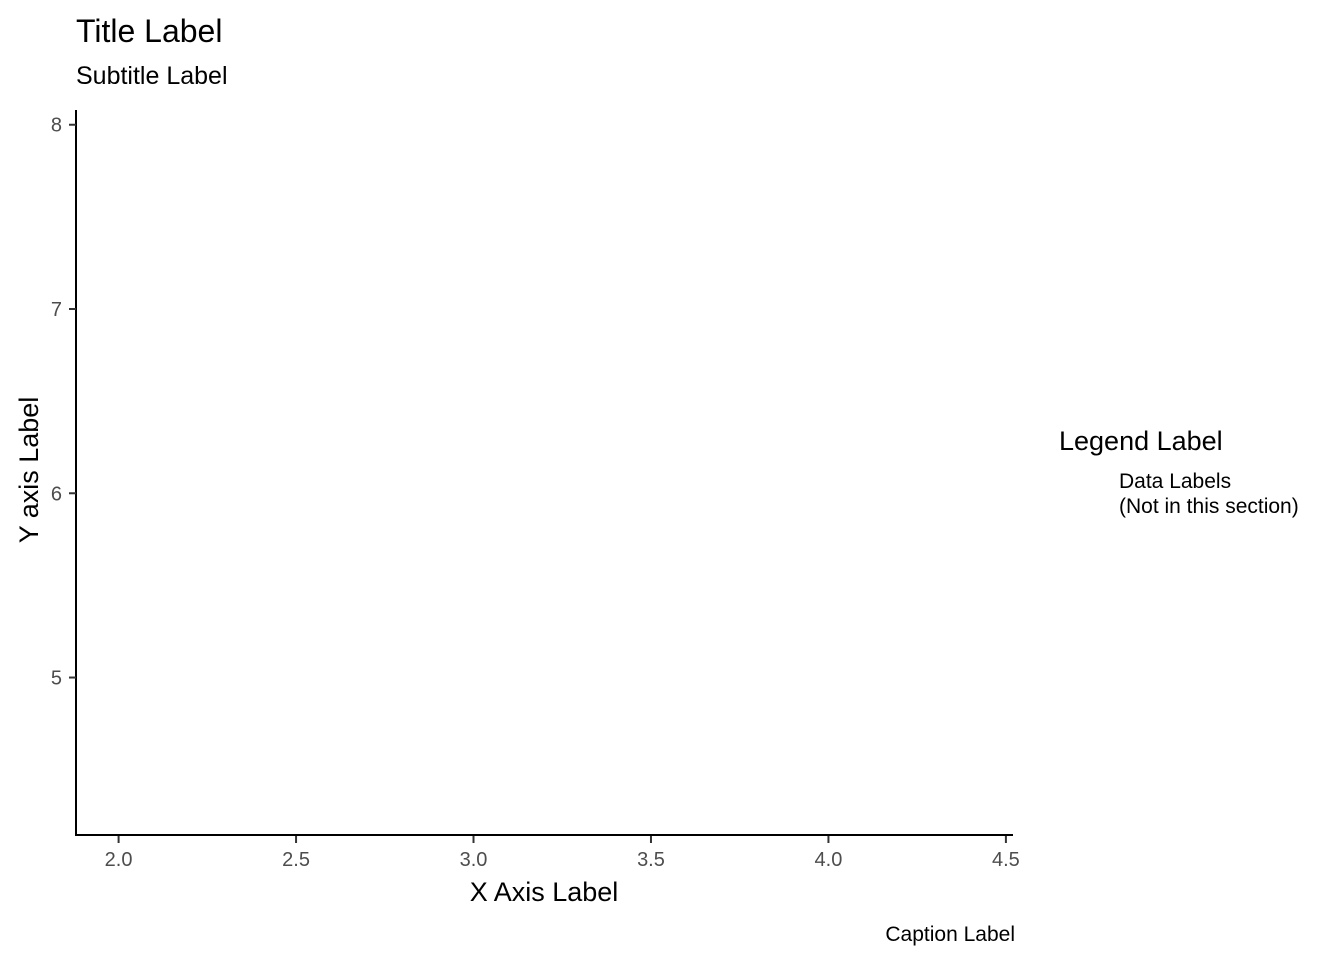 The height and width of the screenshot is (960, 1344). I want to click on x-axis-ticks: 2.0 2.5 3.0 3.5 4.0 4.5, so click(562, 853).